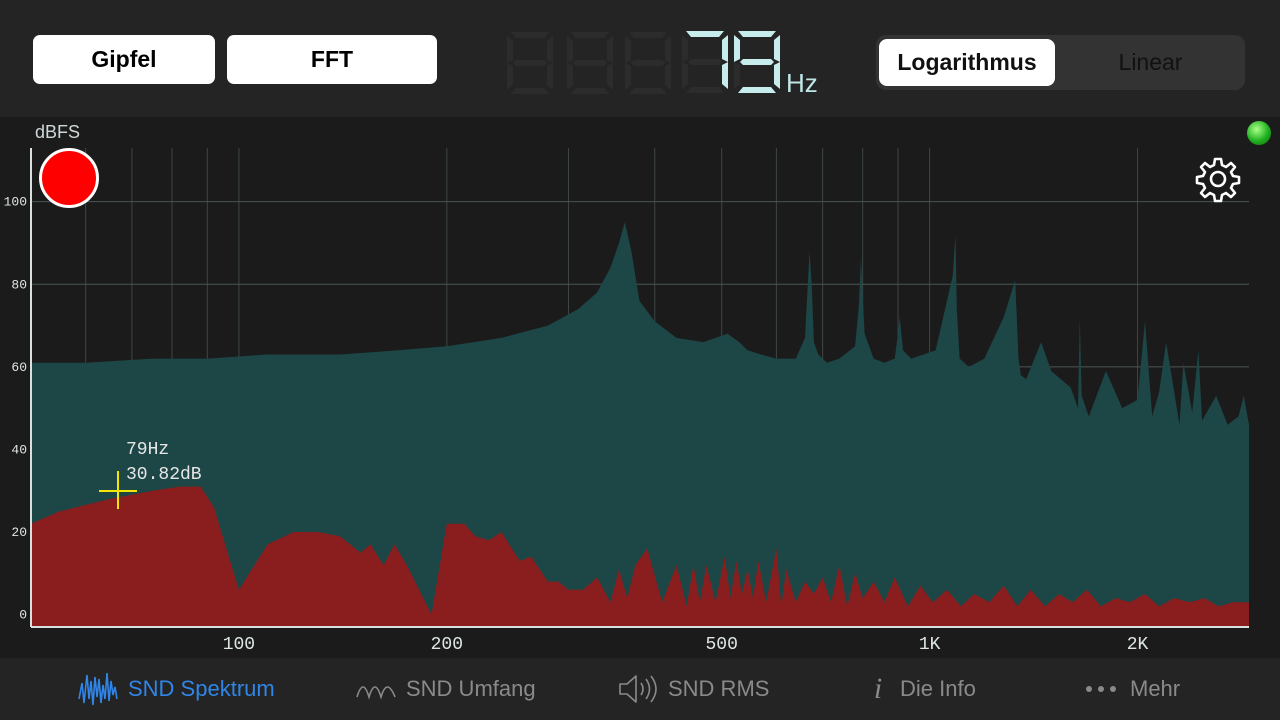 The image size is (1280, 720). Describe the element at coordinates (1218, 179) in the screenshot. I see `settings-gear-icon` at that location.